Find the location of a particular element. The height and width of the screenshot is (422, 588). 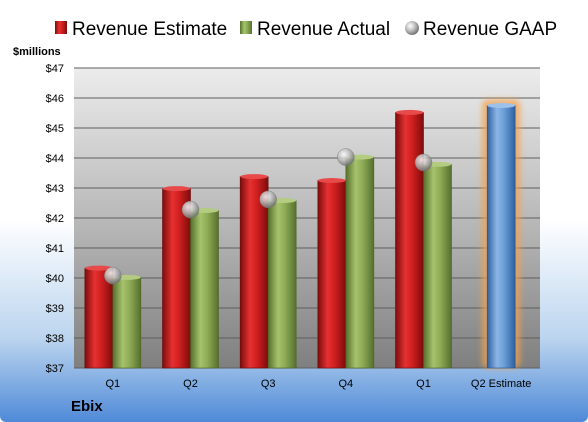

x-axis: Q1 Q2 Q3 Q4 Q1 Q2 Estimate is located at coordinates (318, 384).